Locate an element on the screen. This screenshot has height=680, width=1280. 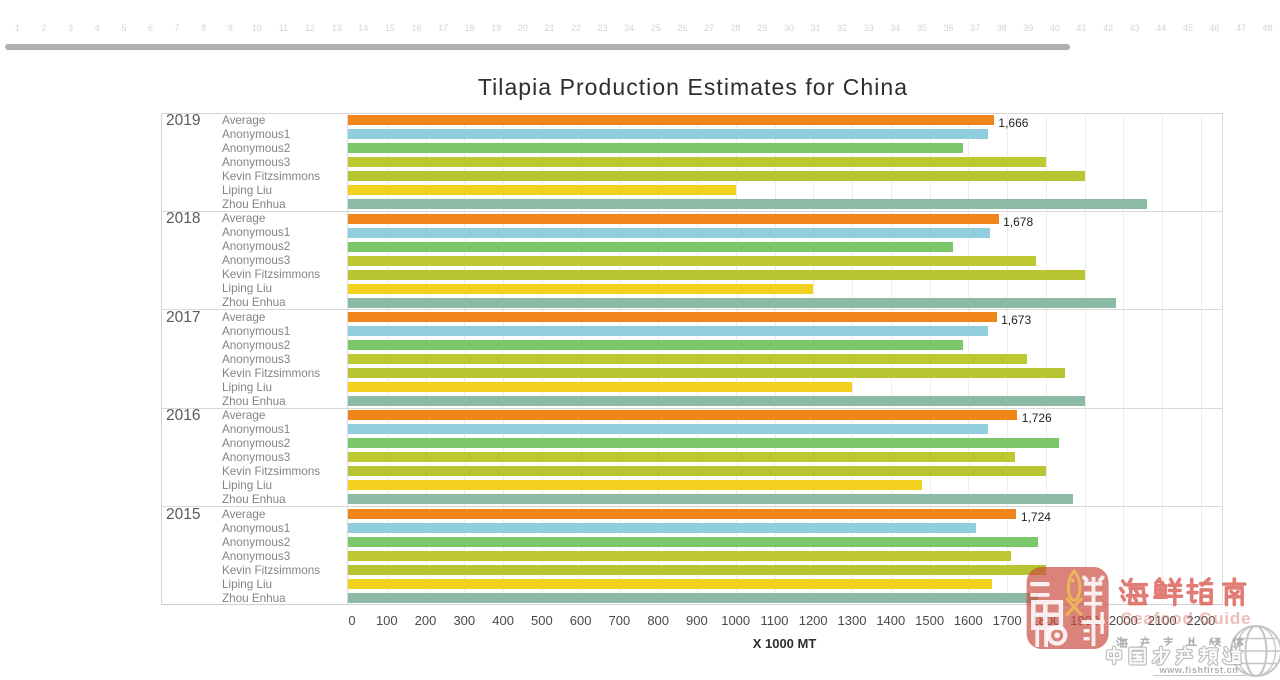
svg-text: www.fishfirst.cn is located at coordinates (1199, 670).